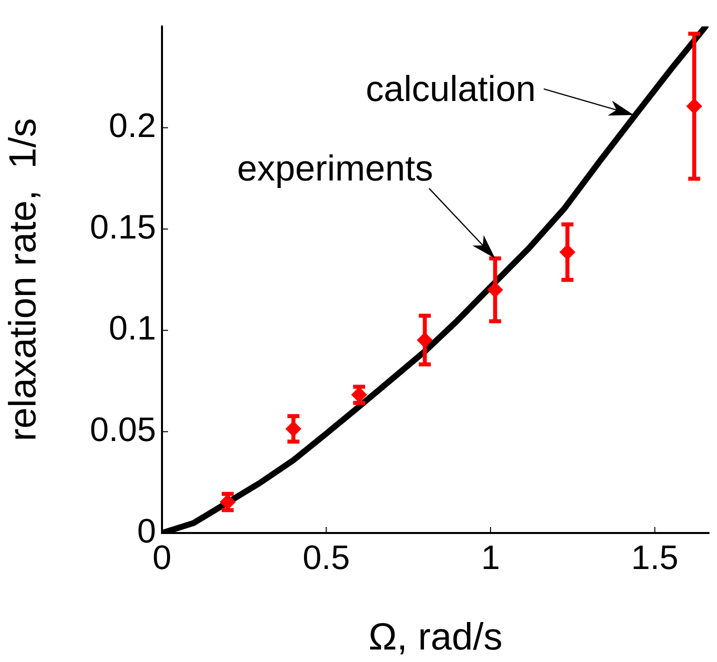 This screenshot has width=717, height=662. What do you see at coordinates (123, 227) in the screenshot?
I see `y-tick-label: 0.15` at bounding box center [123, 227].